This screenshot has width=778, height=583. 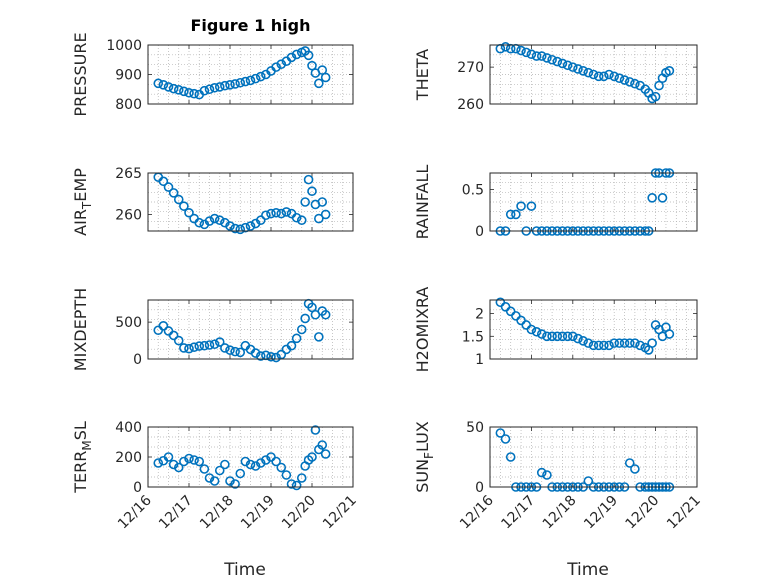 What do you see at coordinates (128, 428) in the screenshot?
I see `y-tick-label-terr-msl-2: 400` at bounding box center [128, 428].